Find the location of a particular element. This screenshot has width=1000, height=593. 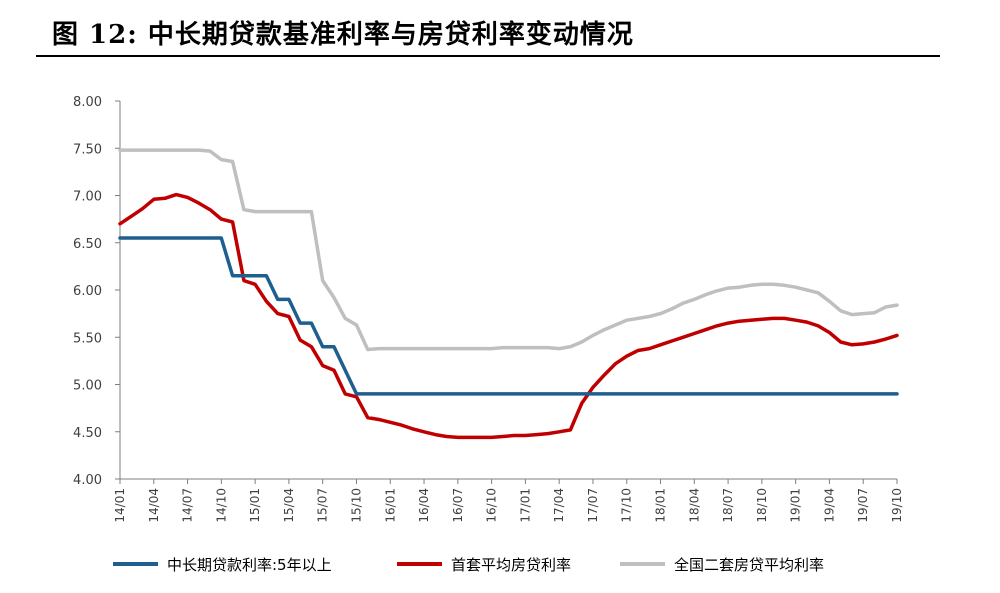

x-tick-label: 17/07 is located at coordinates (593, 505).